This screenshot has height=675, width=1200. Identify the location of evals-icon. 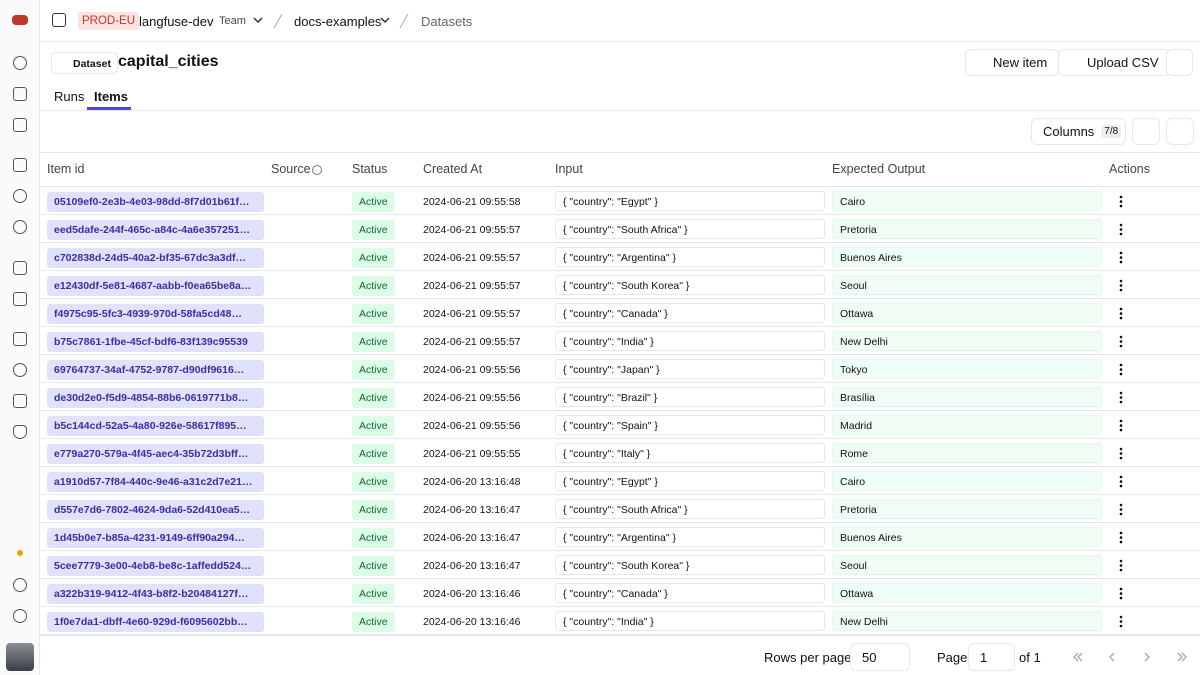
(20, 370).